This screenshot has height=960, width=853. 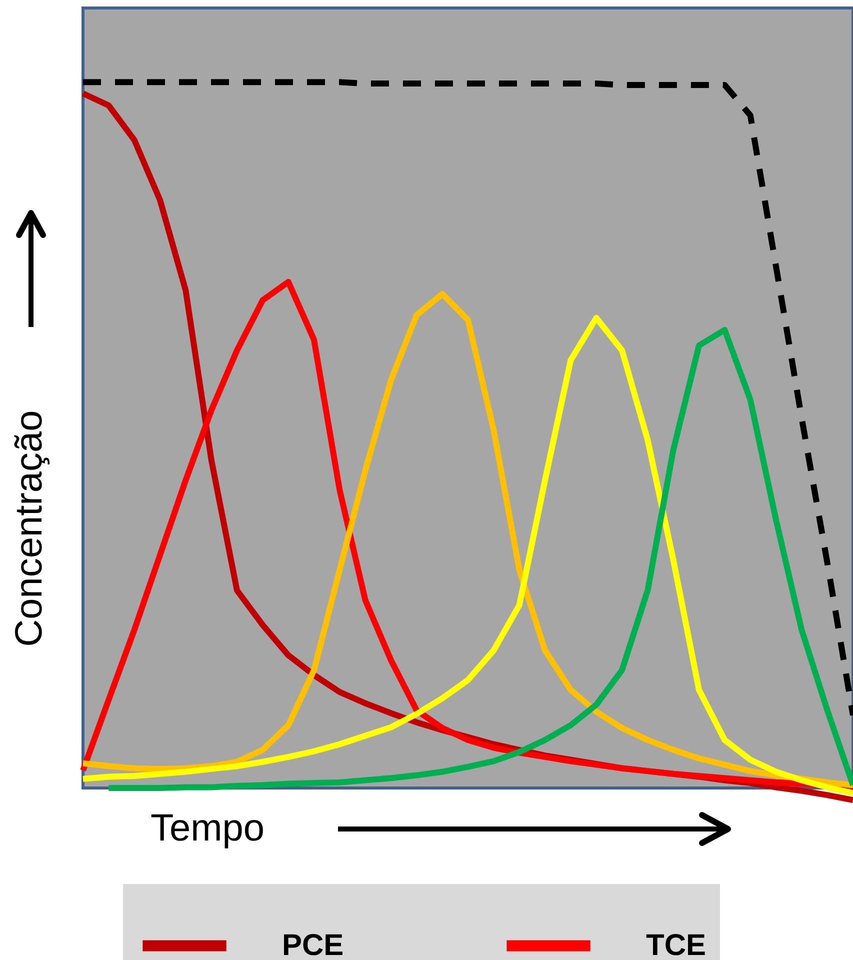 I want to click on legend-label: PCE, so click(x=313, y=944).